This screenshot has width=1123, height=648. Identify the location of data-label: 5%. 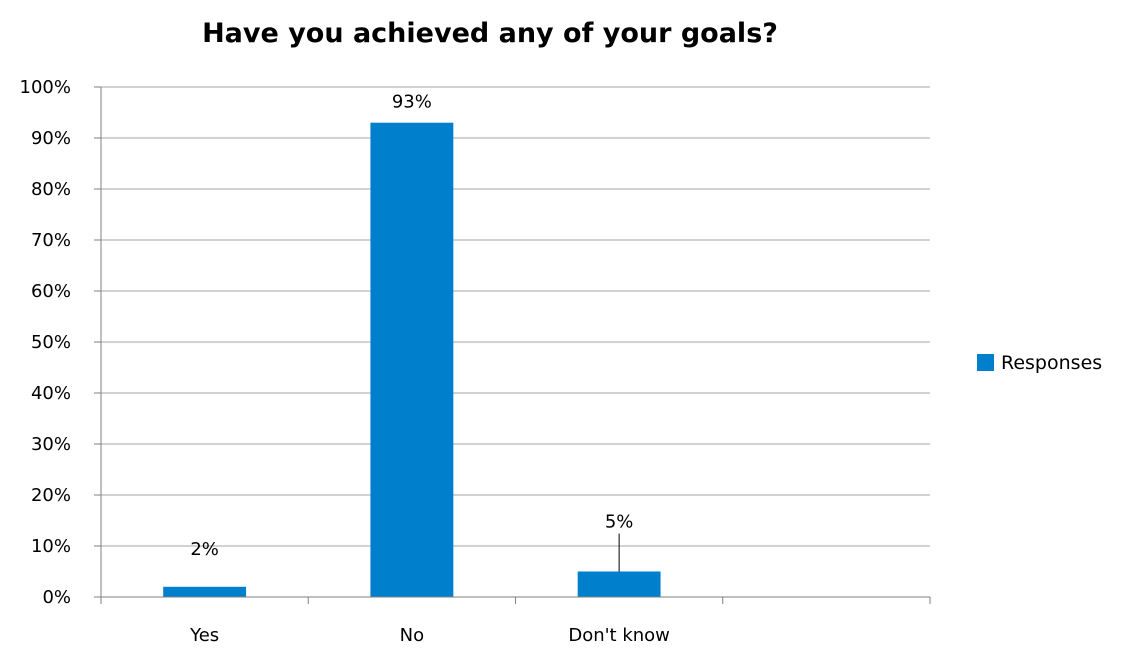
(619, 522).